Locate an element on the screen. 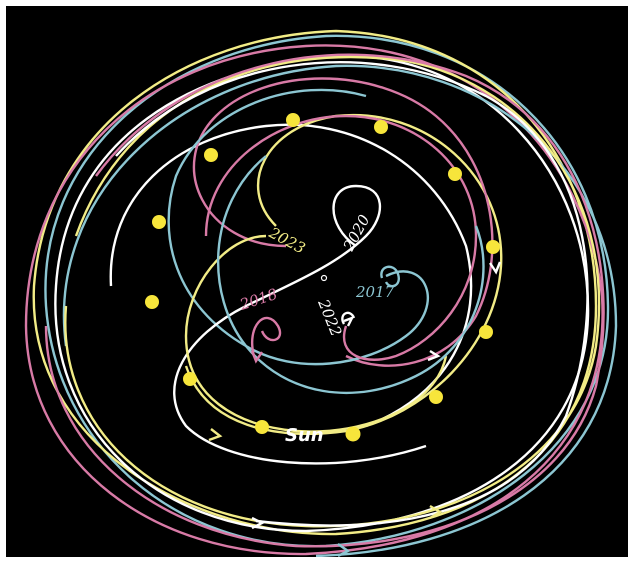  year-label-2018: 2018 is located at coordinates (258, 299).